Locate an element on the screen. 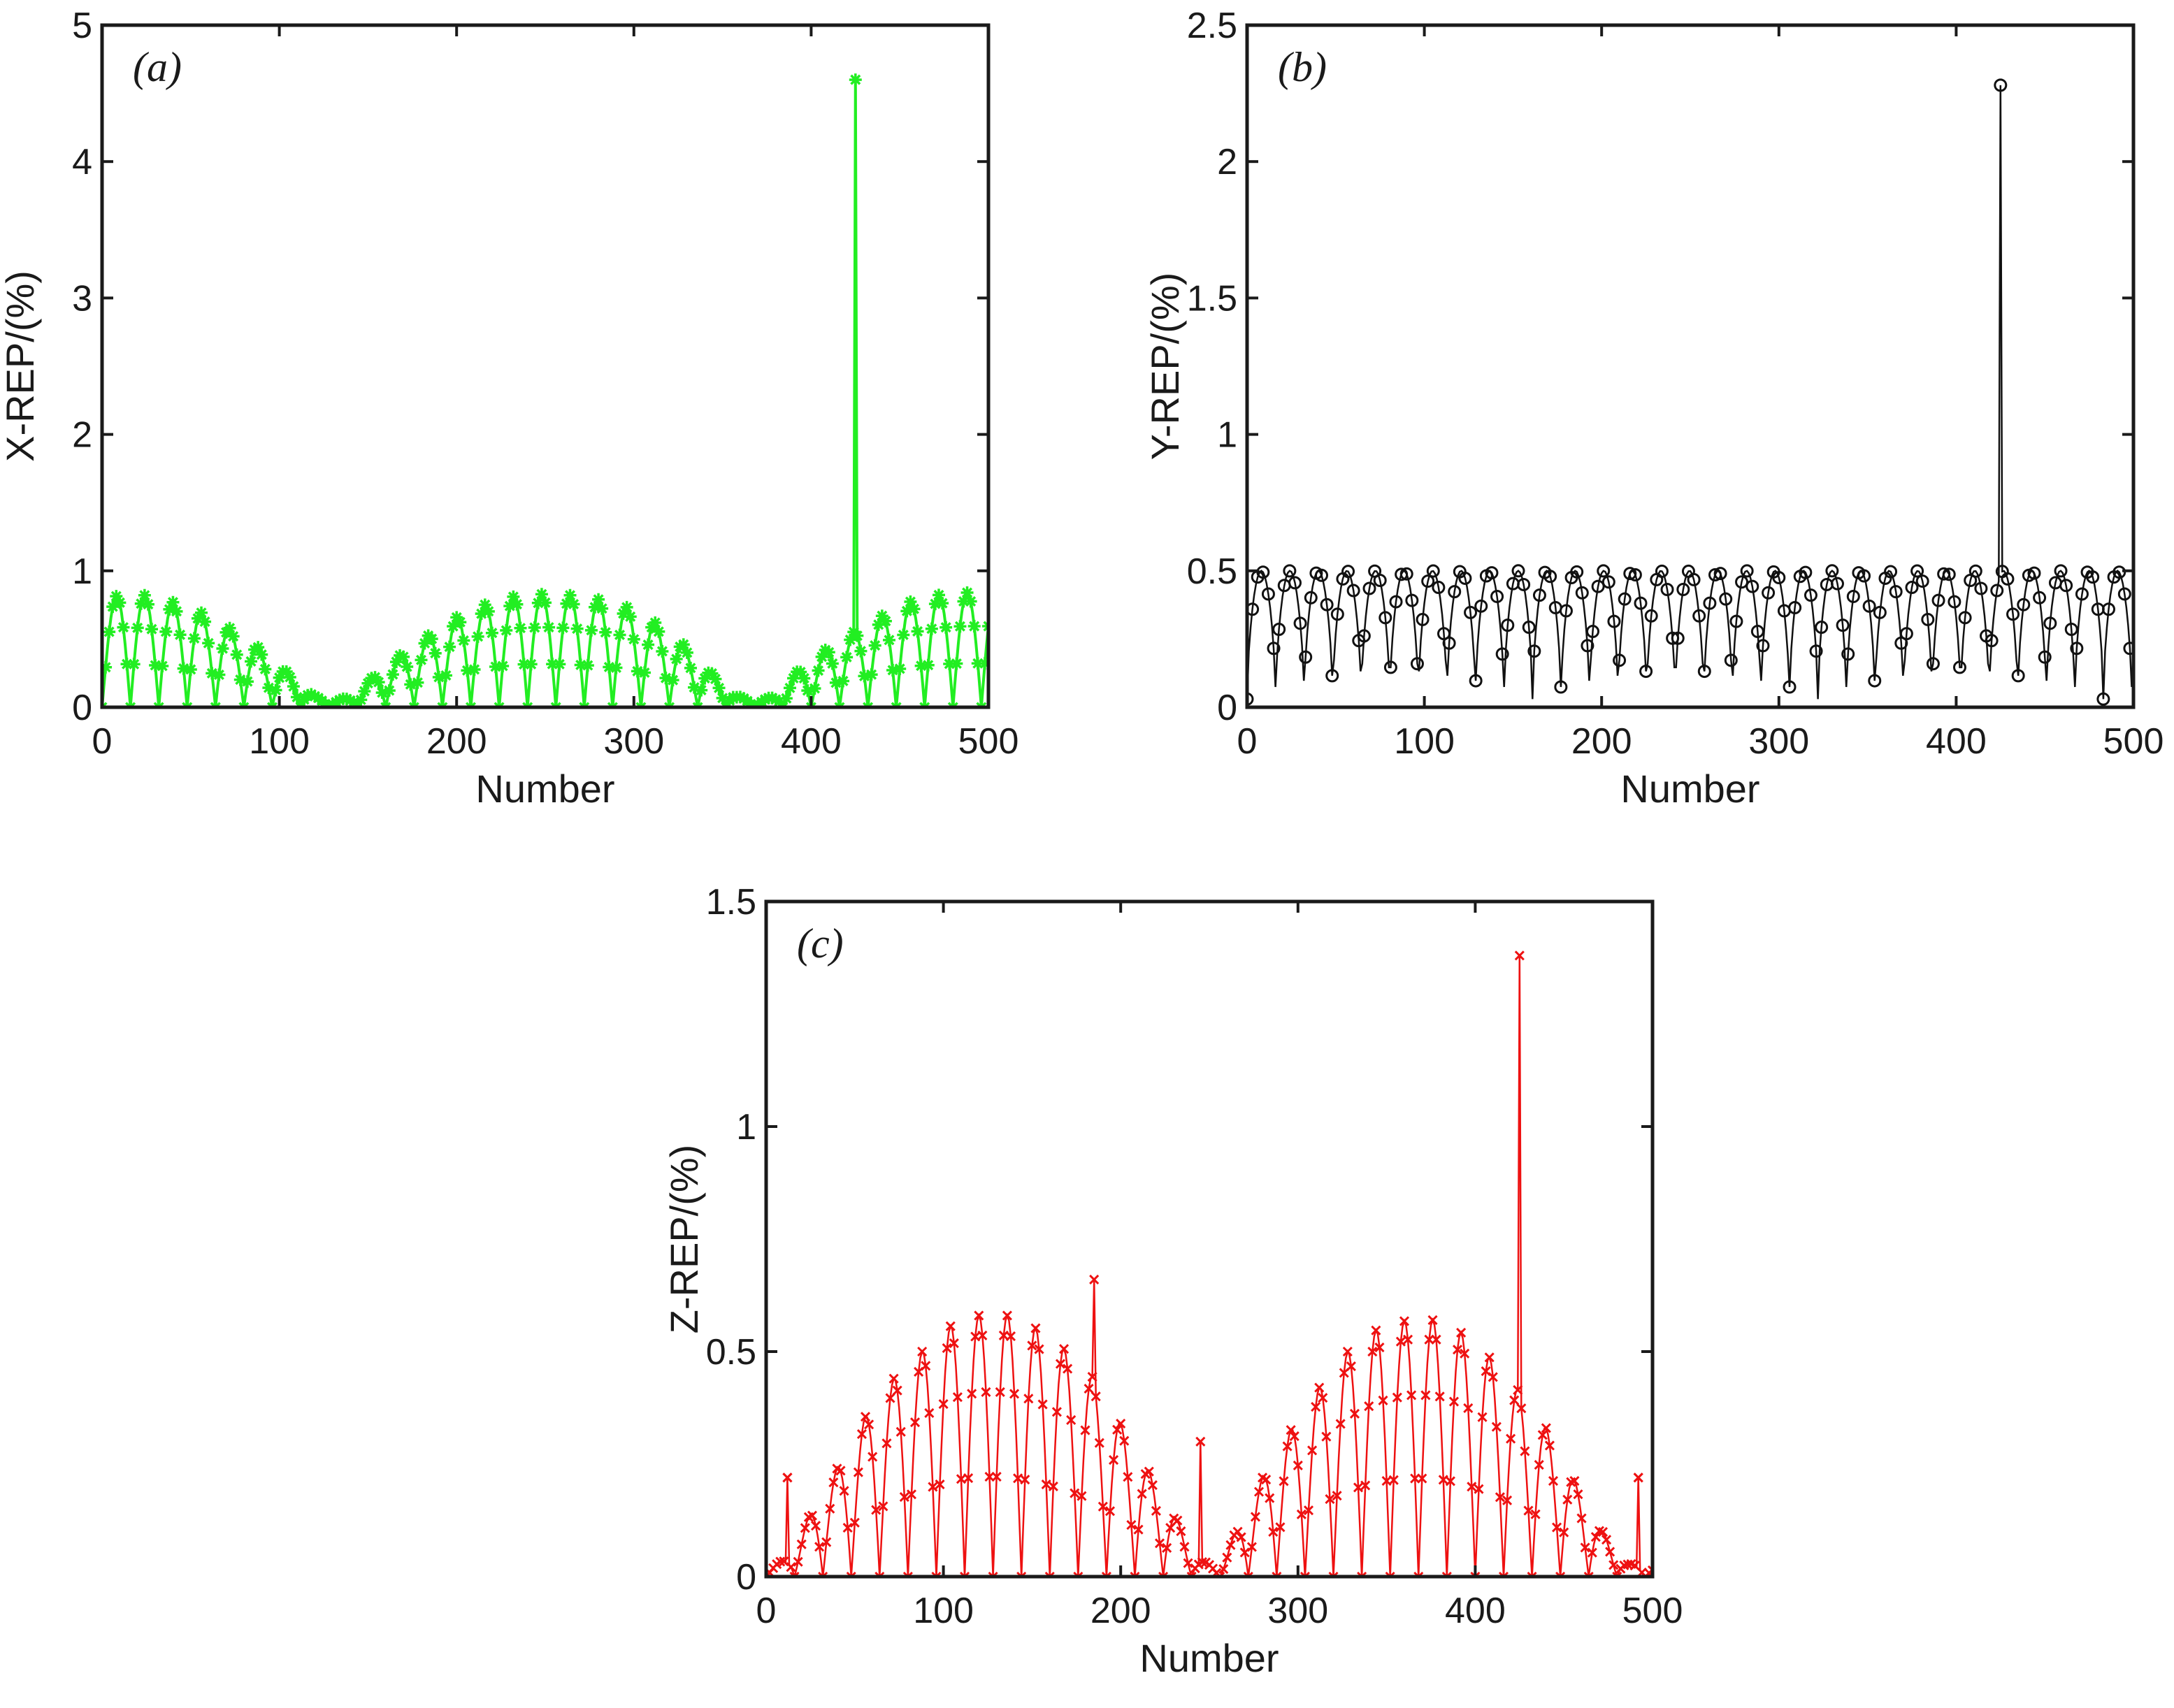 This screenshot has width=2174, height=1708. y-axis-label: Y-REP/(%) is located at coordinates (1165, 367).